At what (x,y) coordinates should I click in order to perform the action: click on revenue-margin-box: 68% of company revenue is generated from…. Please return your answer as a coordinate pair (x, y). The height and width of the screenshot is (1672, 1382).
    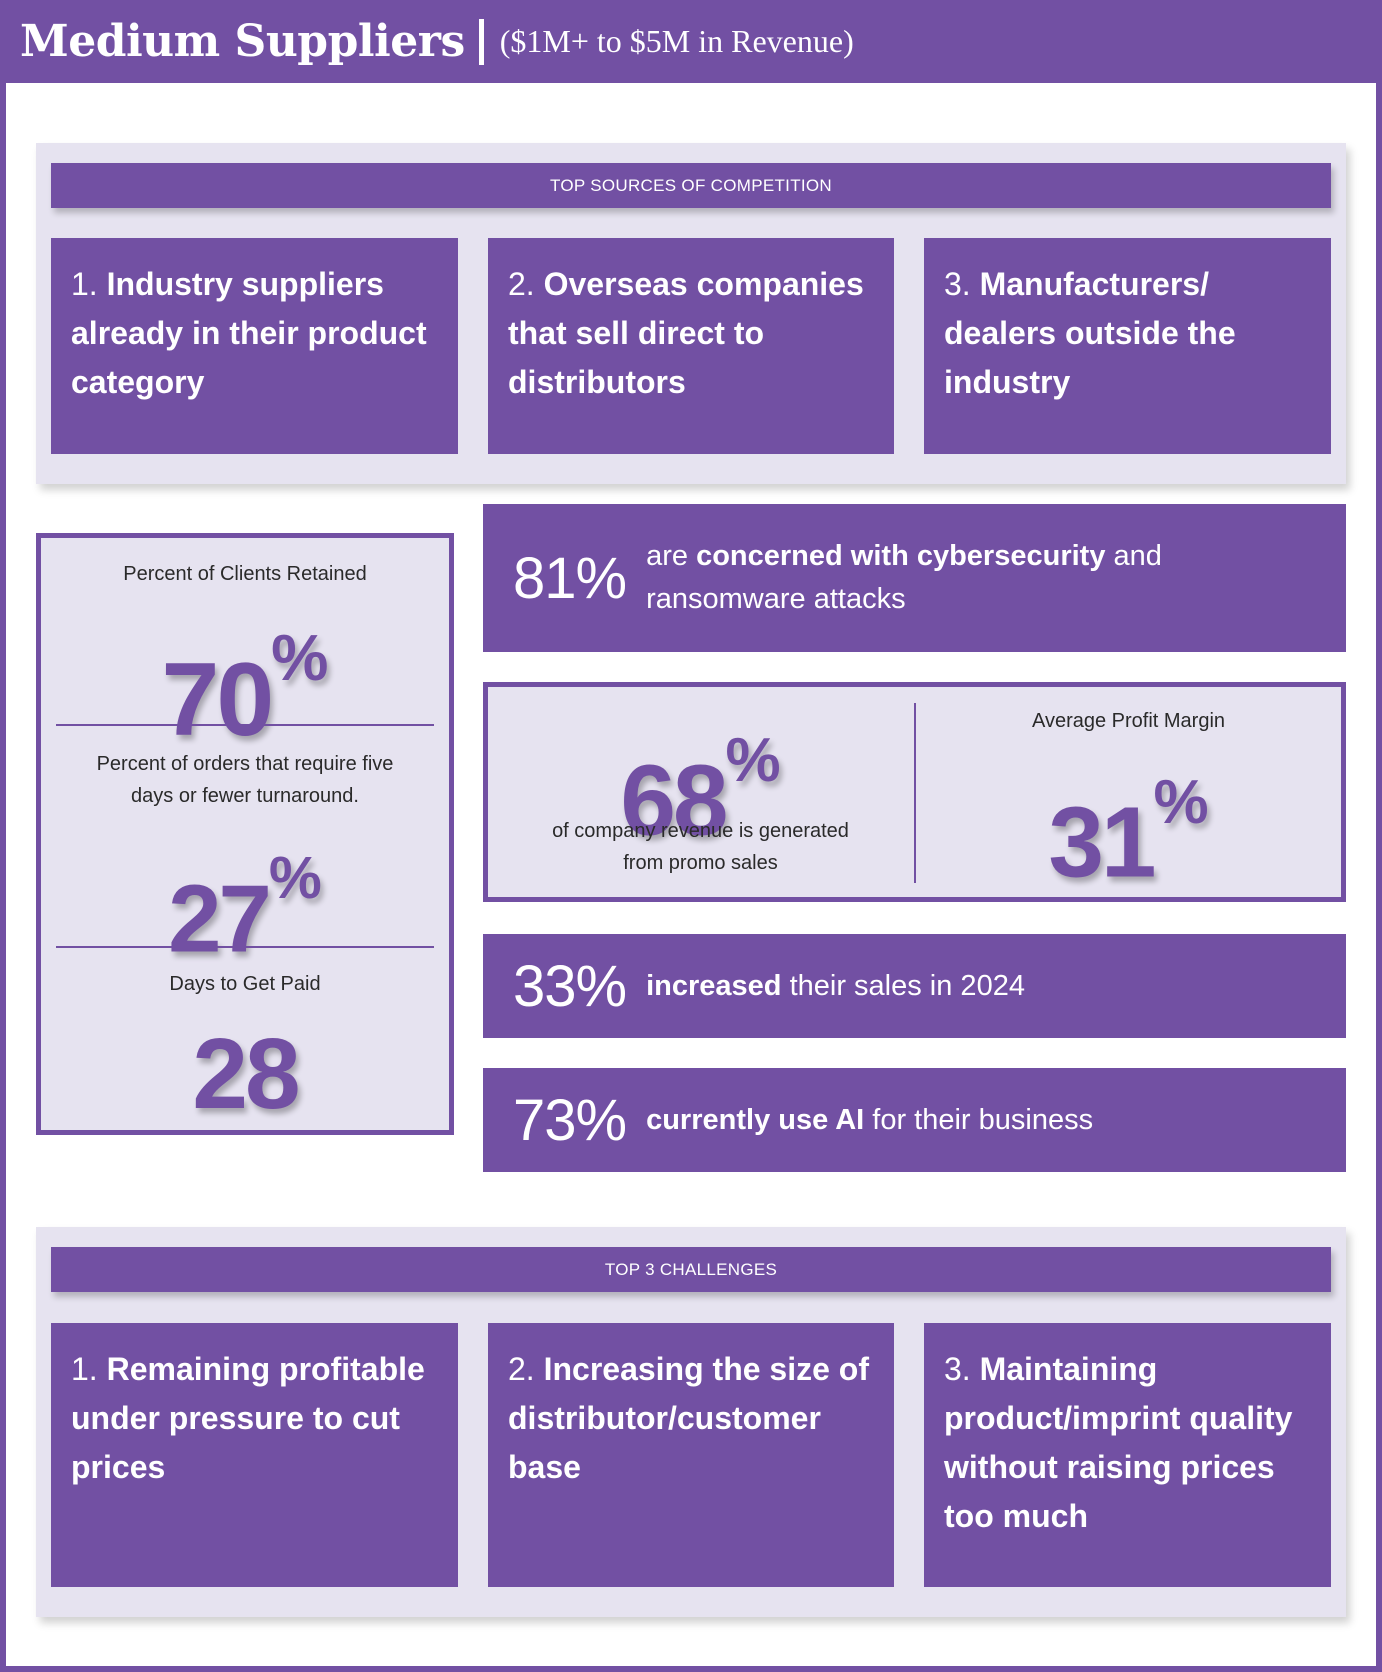
    Looking at the image, I should click on (914, 792).